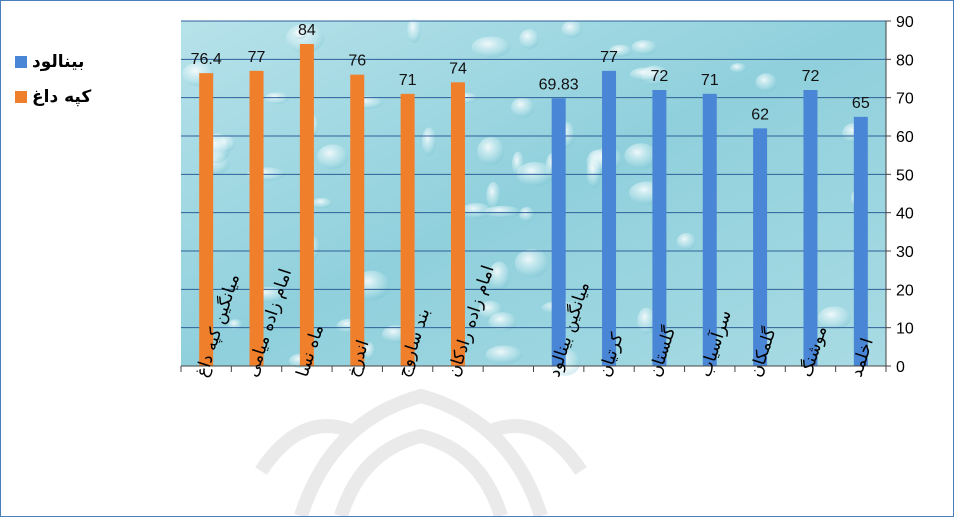 Image resolution: width=954 pixels, height=517 pixels. I want to click on y-axis: 0 10 20 30 40 50 60 70 80 90, so click(899, 195).